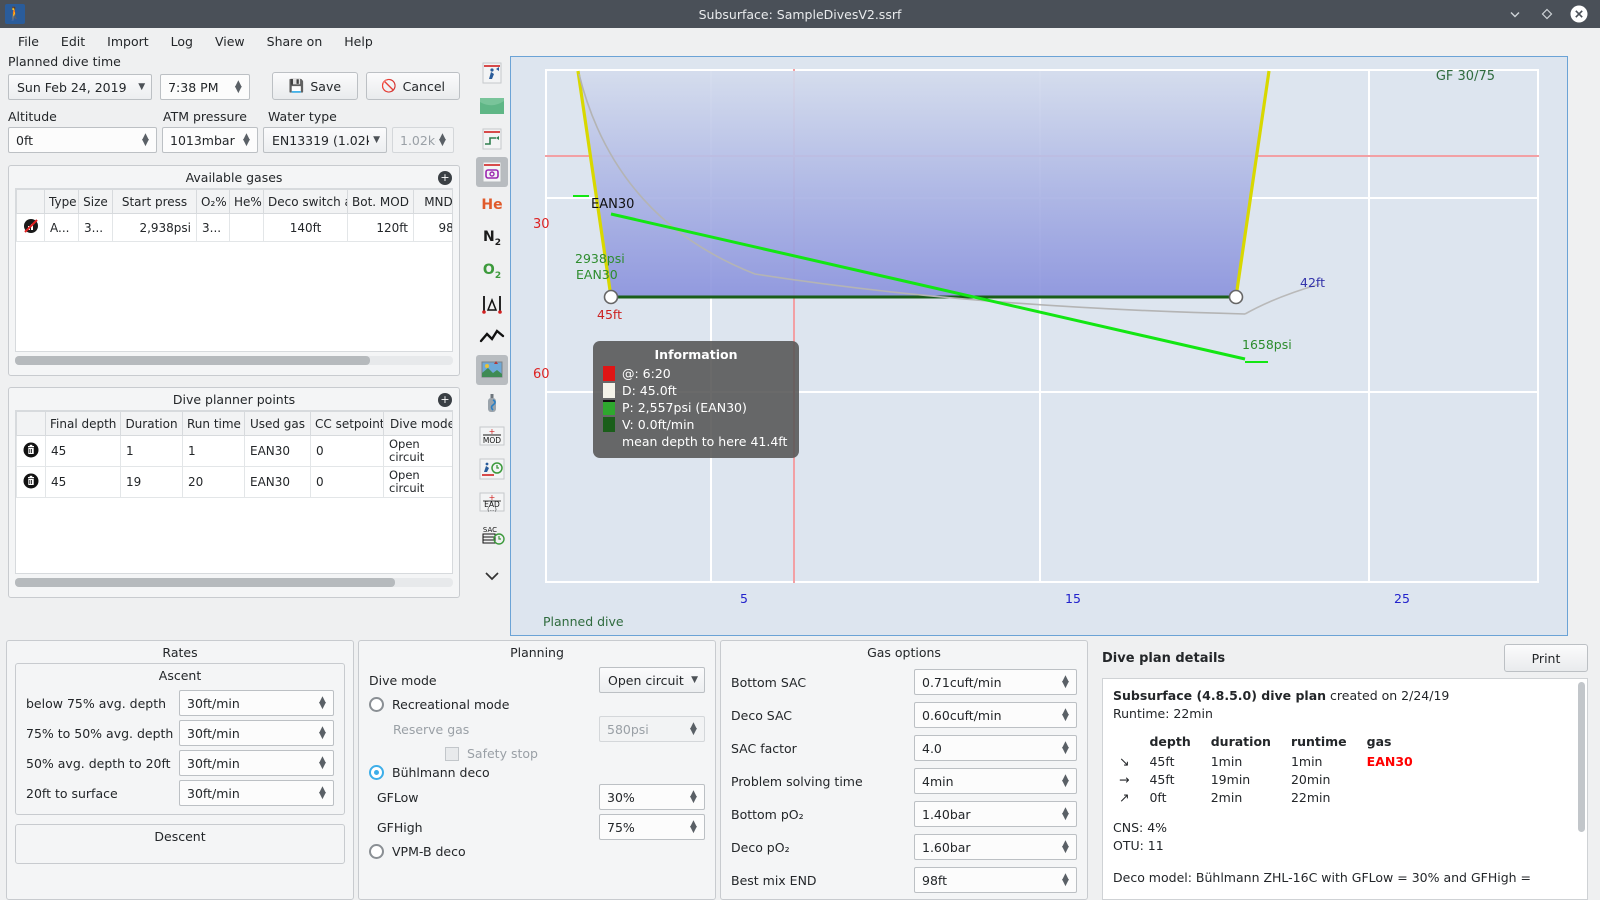 The width and height of the screenshot is (1600, 900). Describe the element at coordinates (995, 847) in the screenshot. I see `deco-po2-field: 1.60bar ▲ ▼` at that location.